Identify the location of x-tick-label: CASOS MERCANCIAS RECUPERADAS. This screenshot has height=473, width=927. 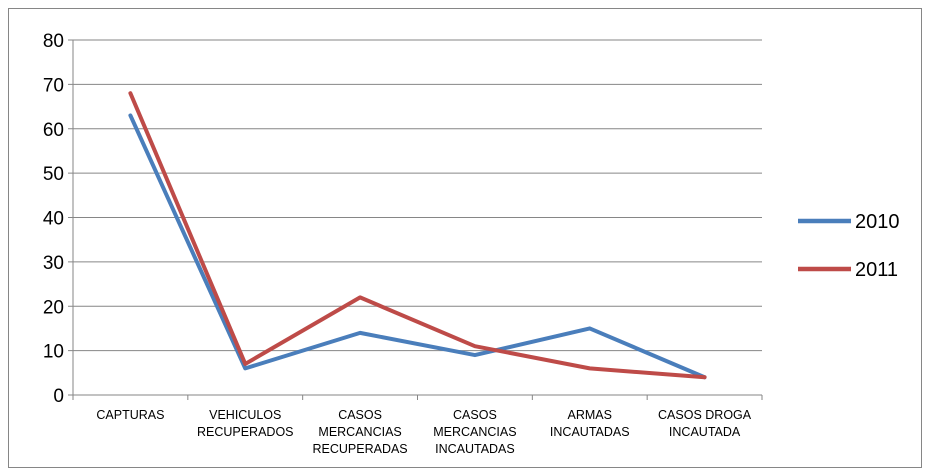
(359, 432).